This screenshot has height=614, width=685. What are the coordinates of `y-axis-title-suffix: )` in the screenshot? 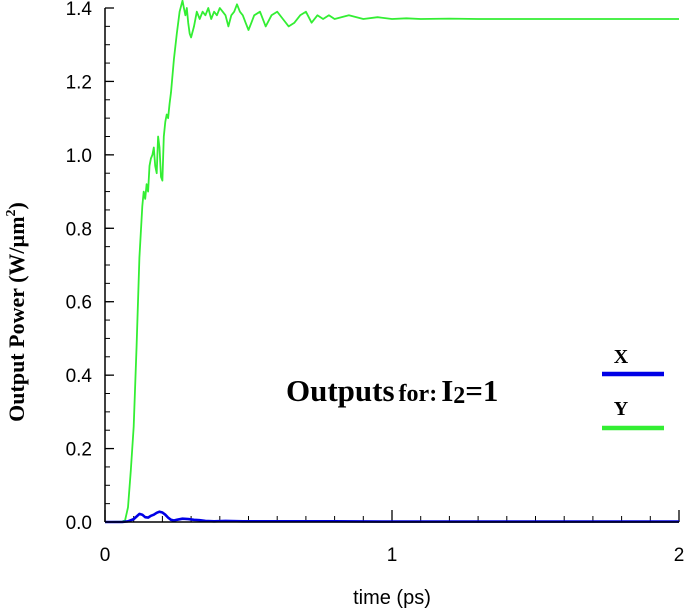 It's located at (16, 205).